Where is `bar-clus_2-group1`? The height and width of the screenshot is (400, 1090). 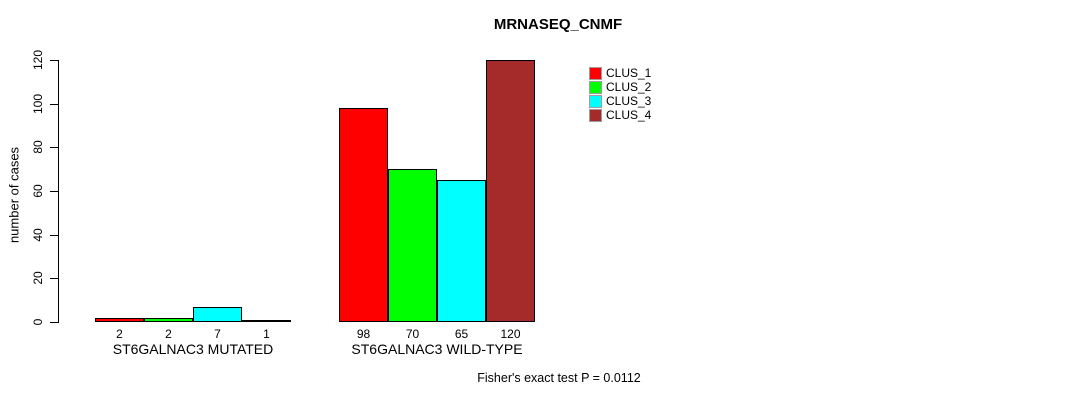
bar-clus_2-group1 is located at coordinates (168, 320).